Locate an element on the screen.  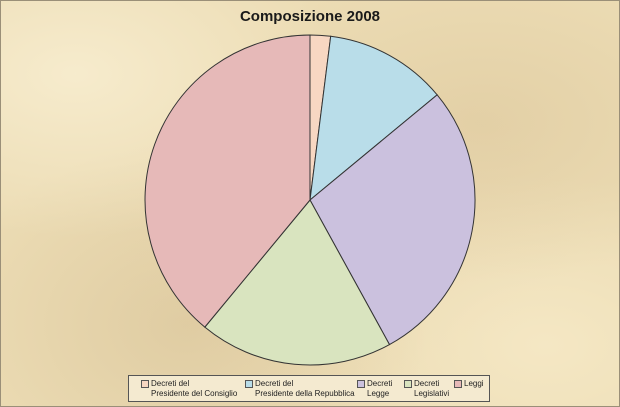
legend-label: Decreti Legge is located at coordinates (380, 388).